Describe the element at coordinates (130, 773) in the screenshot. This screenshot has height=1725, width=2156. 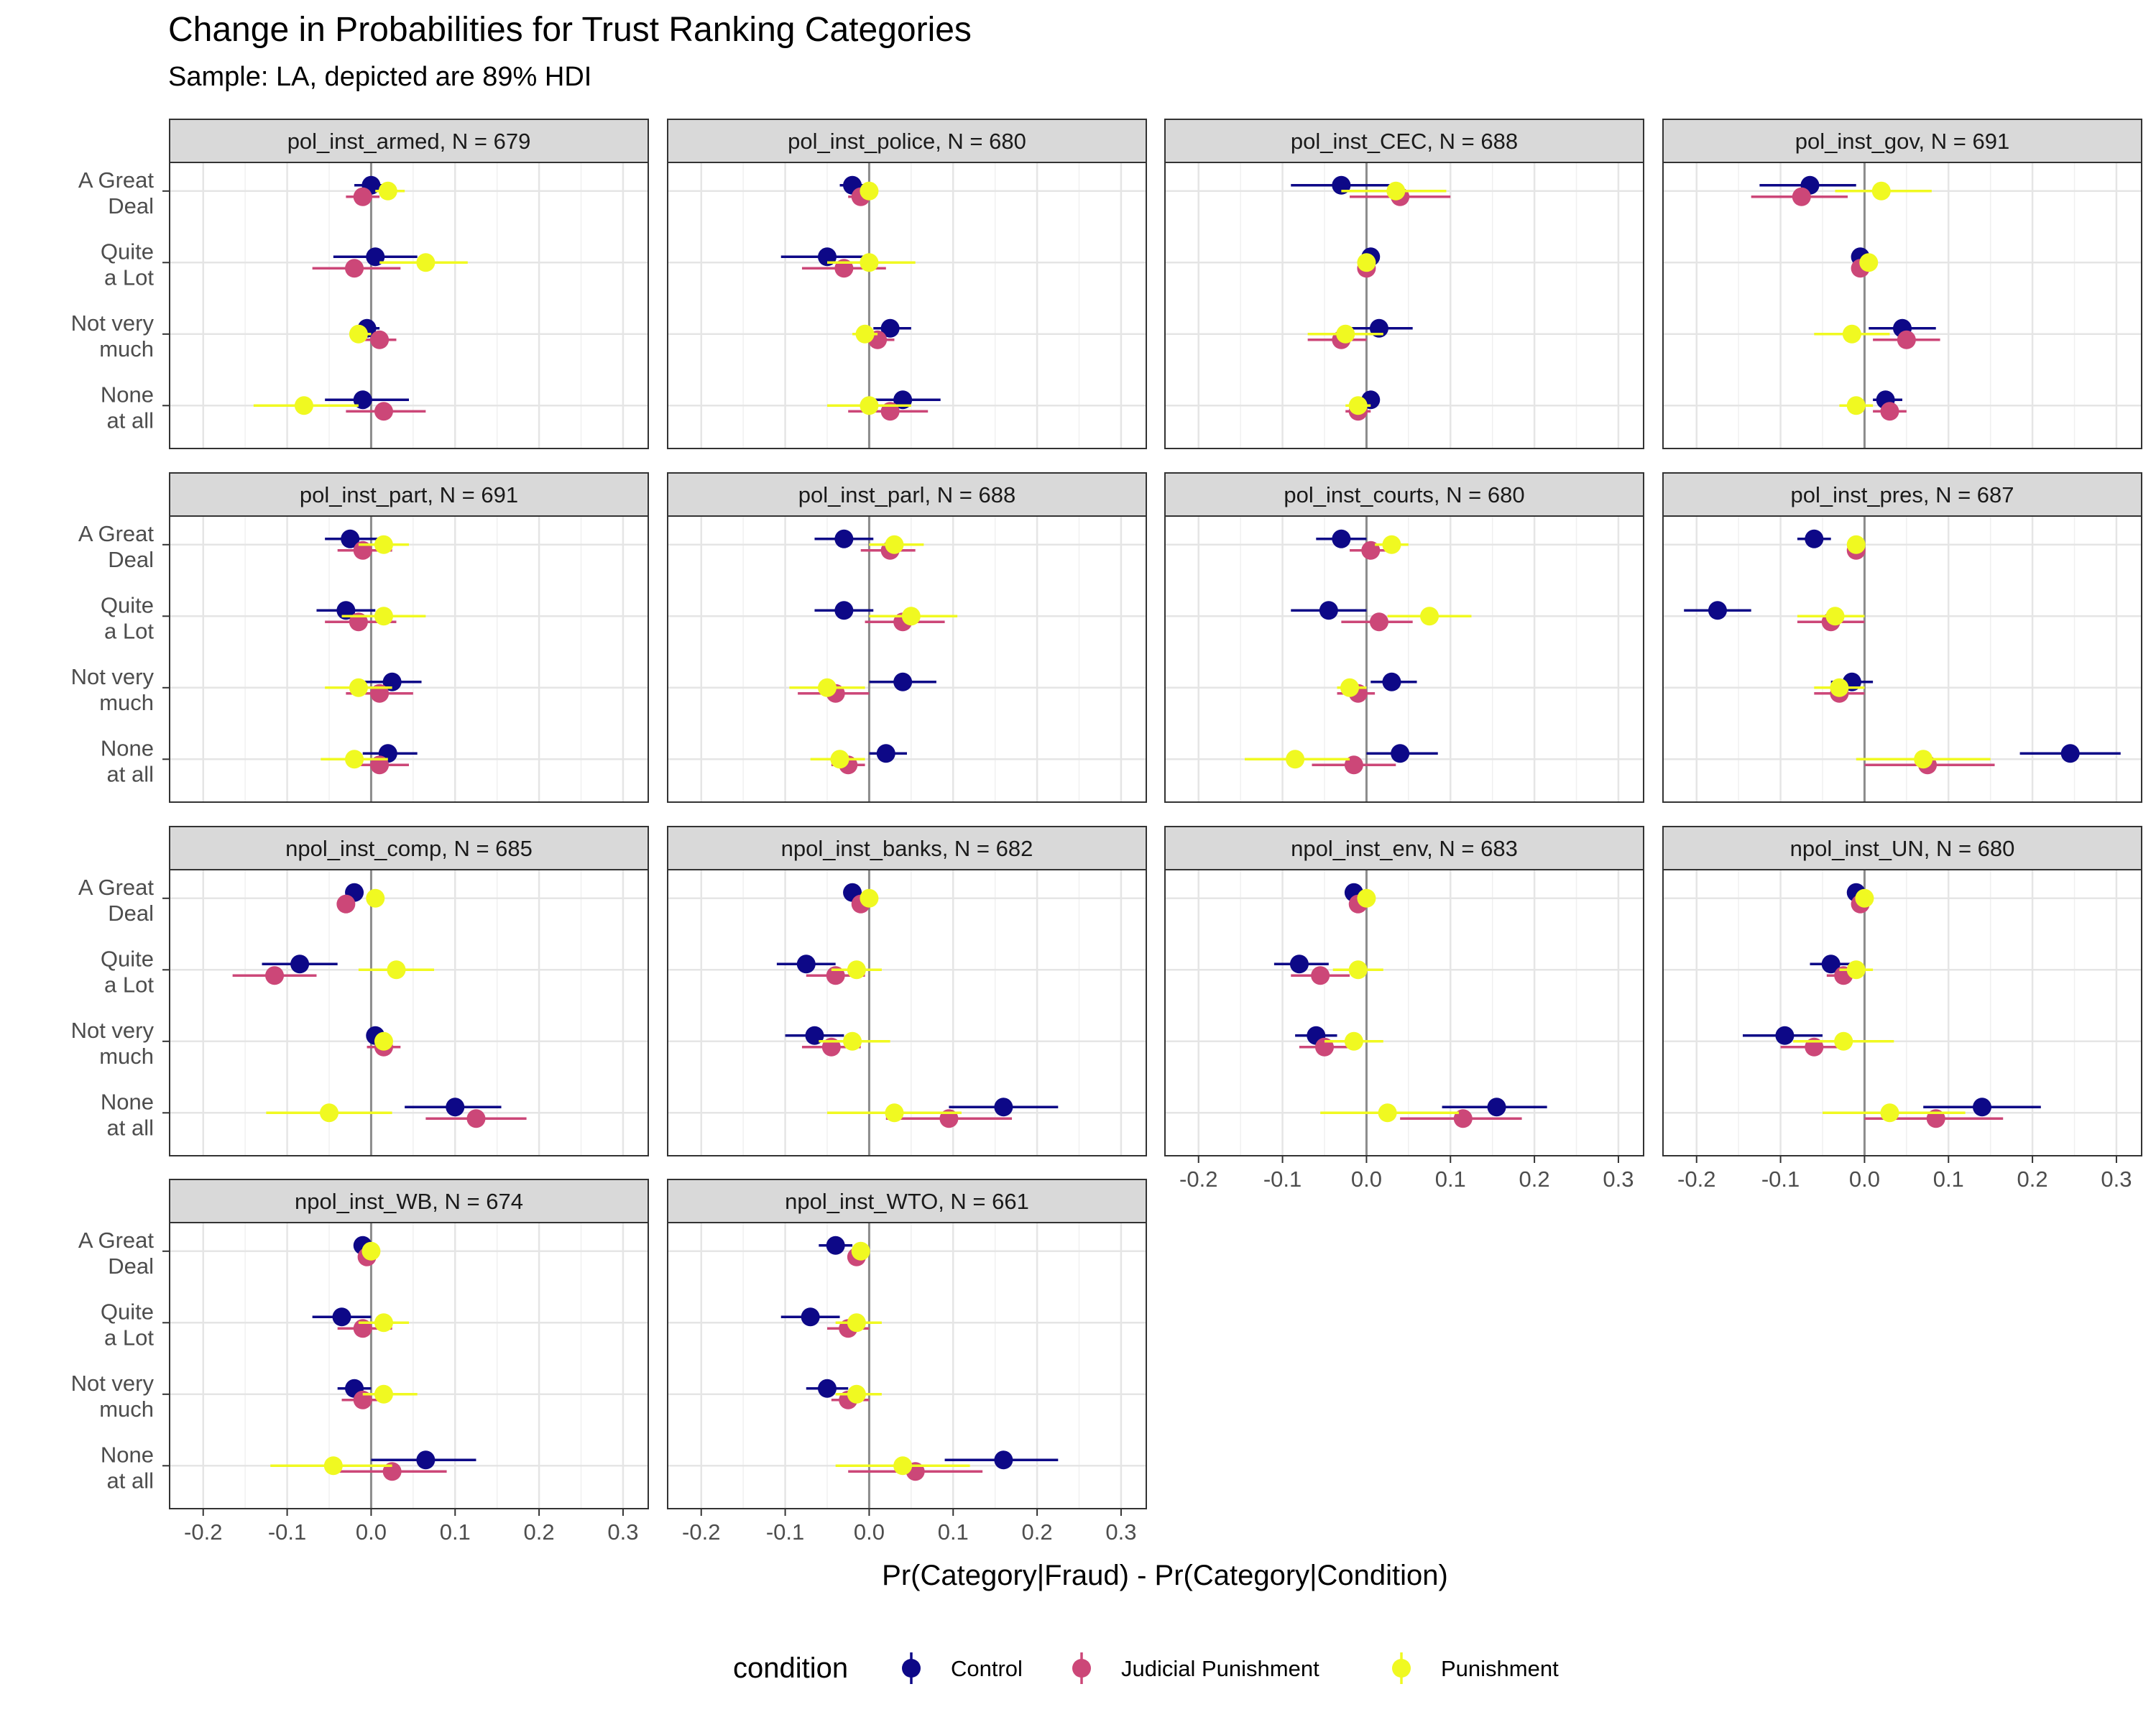
I see `y-tick-label: at all` at that location.